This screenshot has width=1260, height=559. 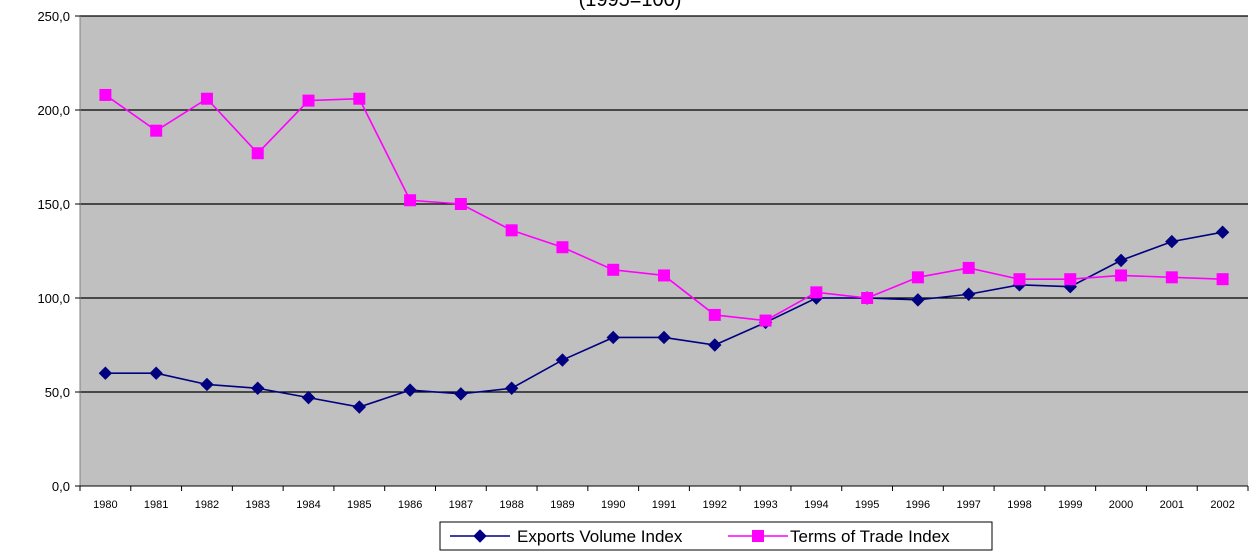 I want to click on x-tick-label: 2002, so click(x=1222, y=505).